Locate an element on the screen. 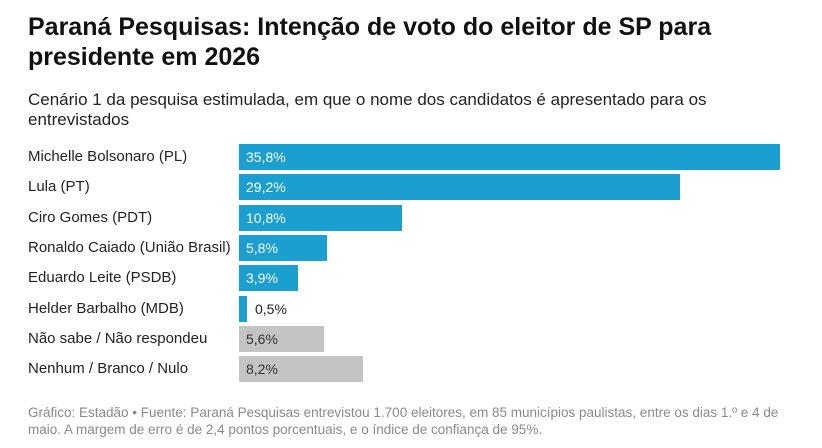 The width and height of the screenshot is (822, 448). category-label: Lula (PT) is located at coordinates (59, 186).